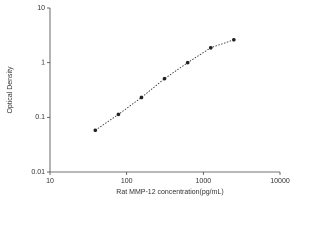 The height and width of the screenshot is (240, 320). Describe the element at coordinates (41, 8) in the screenshot. I see `y-tick-label: 10` at that location.